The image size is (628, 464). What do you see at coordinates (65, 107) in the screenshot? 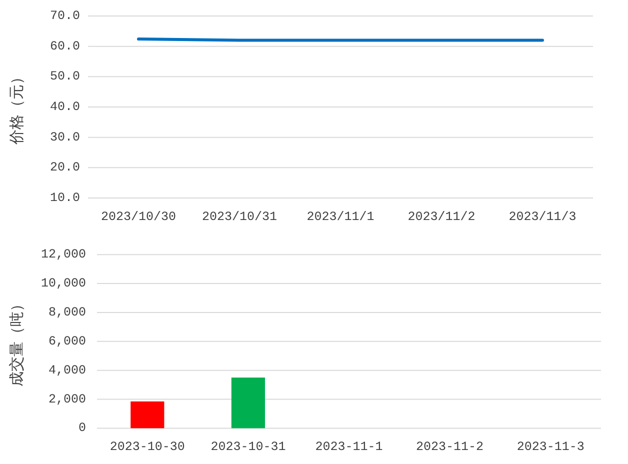
I see `y-tick-label: 40.0` at bounding box center [65, 107].